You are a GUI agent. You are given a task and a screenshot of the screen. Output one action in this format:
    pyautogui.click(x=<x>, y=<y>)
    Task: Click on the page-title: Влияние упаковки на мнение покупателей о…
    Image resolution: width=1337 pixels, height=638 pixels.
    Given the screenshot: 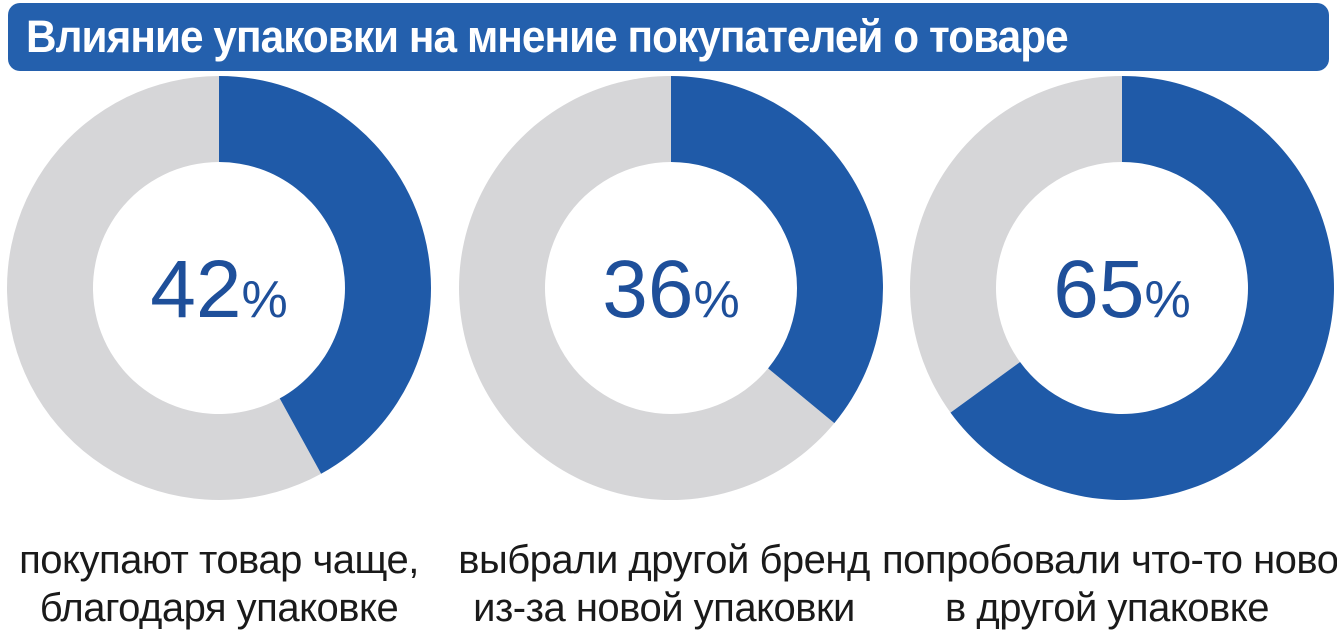 What is the action you would take?
    pyautogui.click(x=547, y=36)
    